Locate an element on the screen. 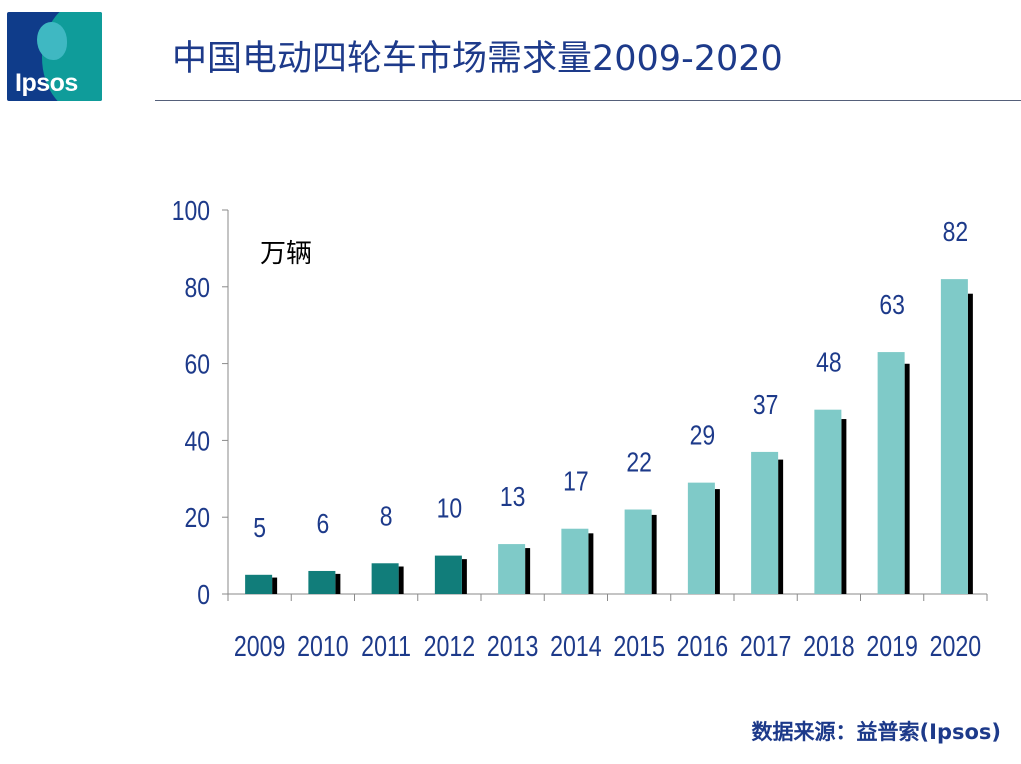  data-label: 63 is located at coordinates (892, 305).